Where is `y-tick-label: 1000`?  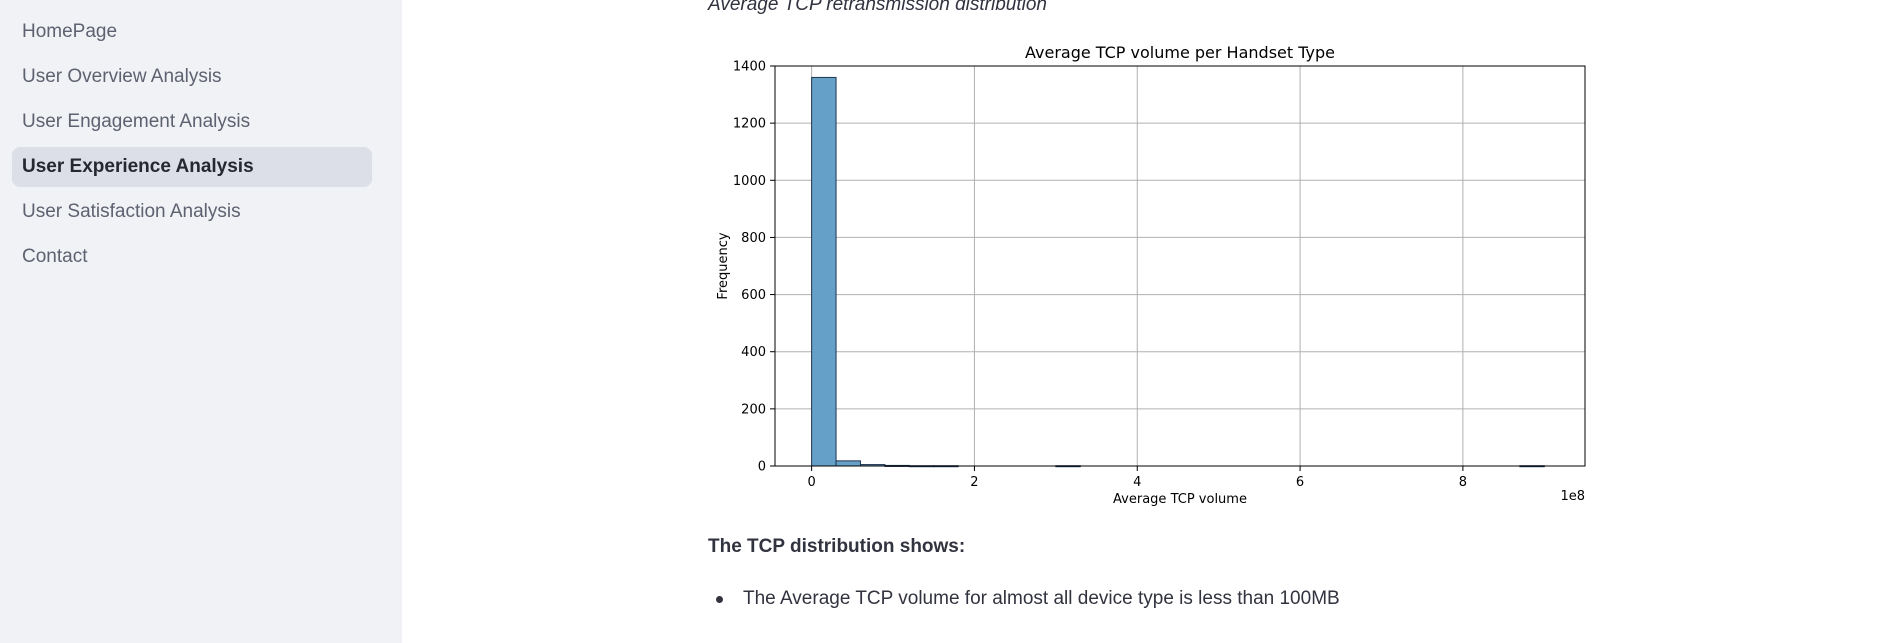
y-tick-label: 1000 is located at coordinates (749, 181).